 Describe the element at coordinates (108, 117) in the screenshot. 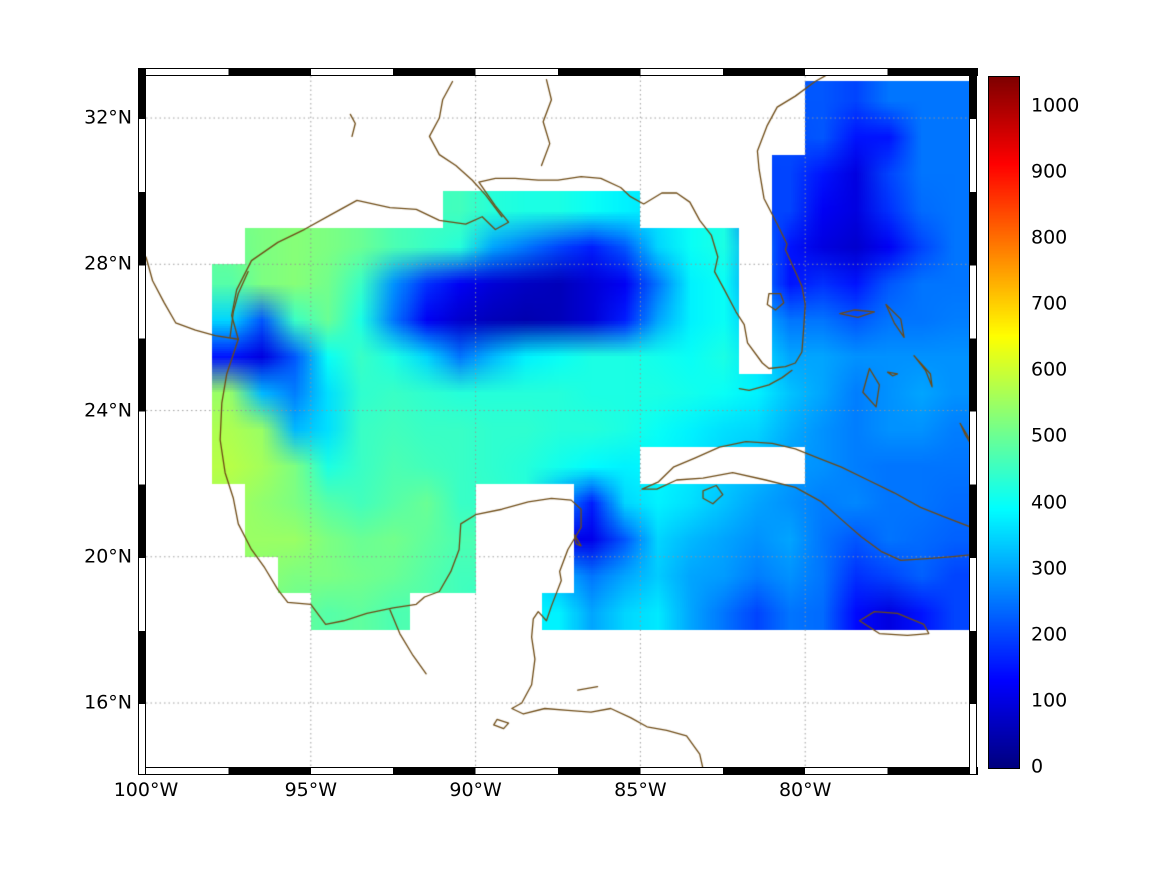

I see `lat-tick-label: 32°N` at that location.